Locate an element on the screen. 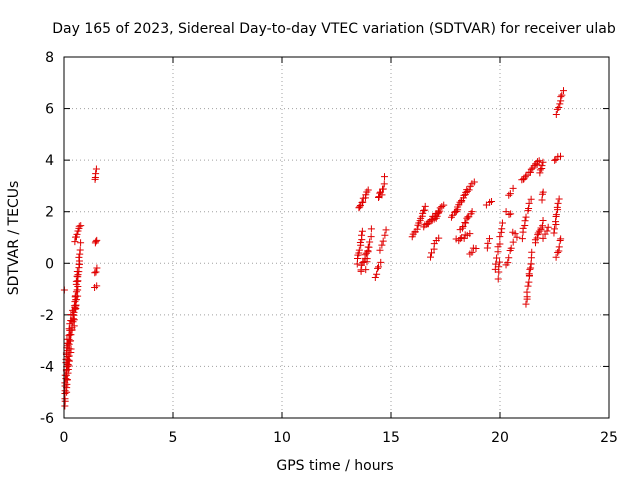 Image resolution: width=640 pixels, height=480 pixels. y-tick-label: 6 is located at coordinates (49, 110).